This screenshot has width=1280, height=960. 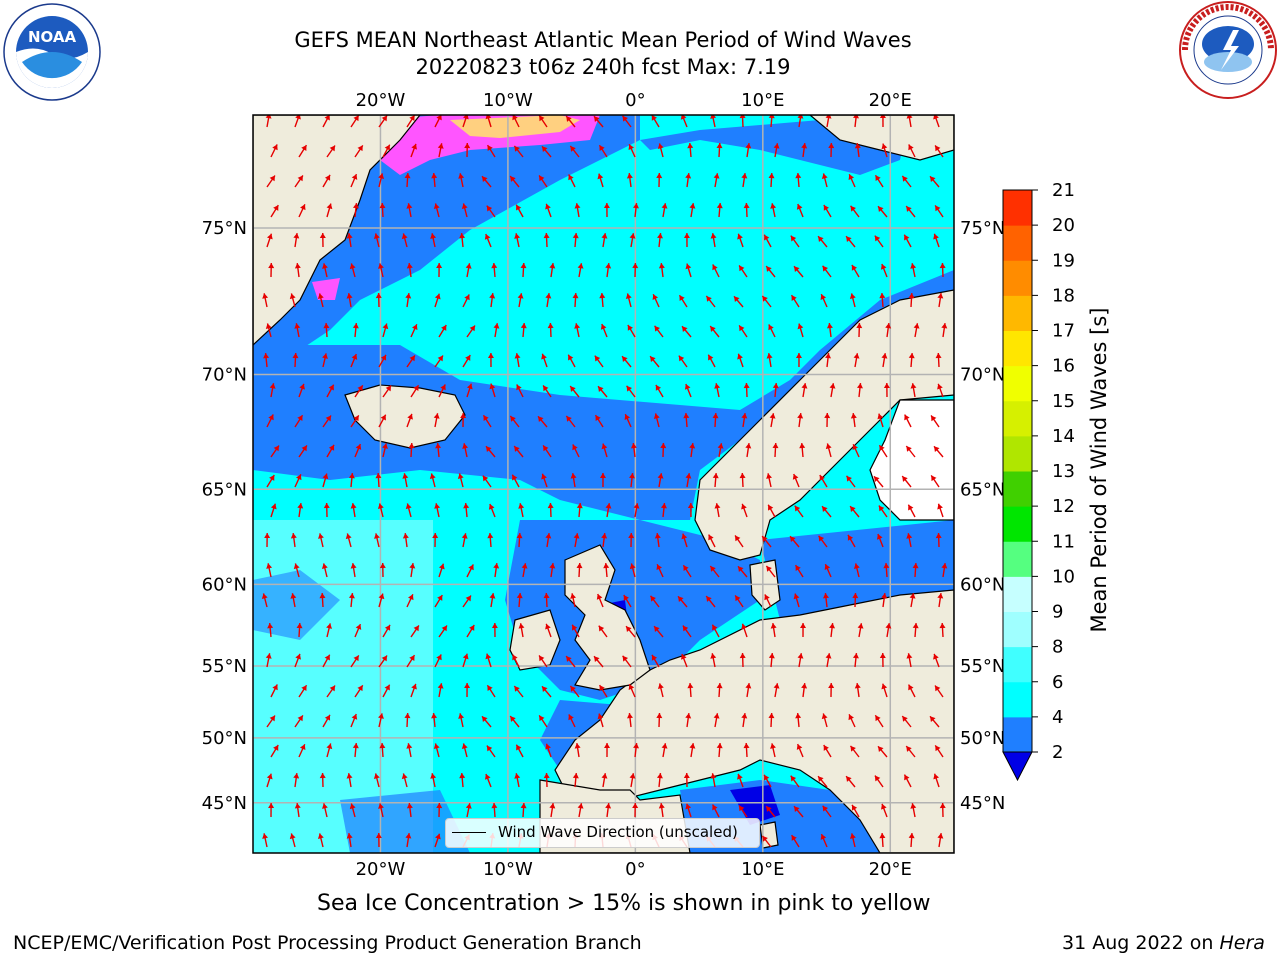 I want to click on svalbard, so click(x=881, y=138).